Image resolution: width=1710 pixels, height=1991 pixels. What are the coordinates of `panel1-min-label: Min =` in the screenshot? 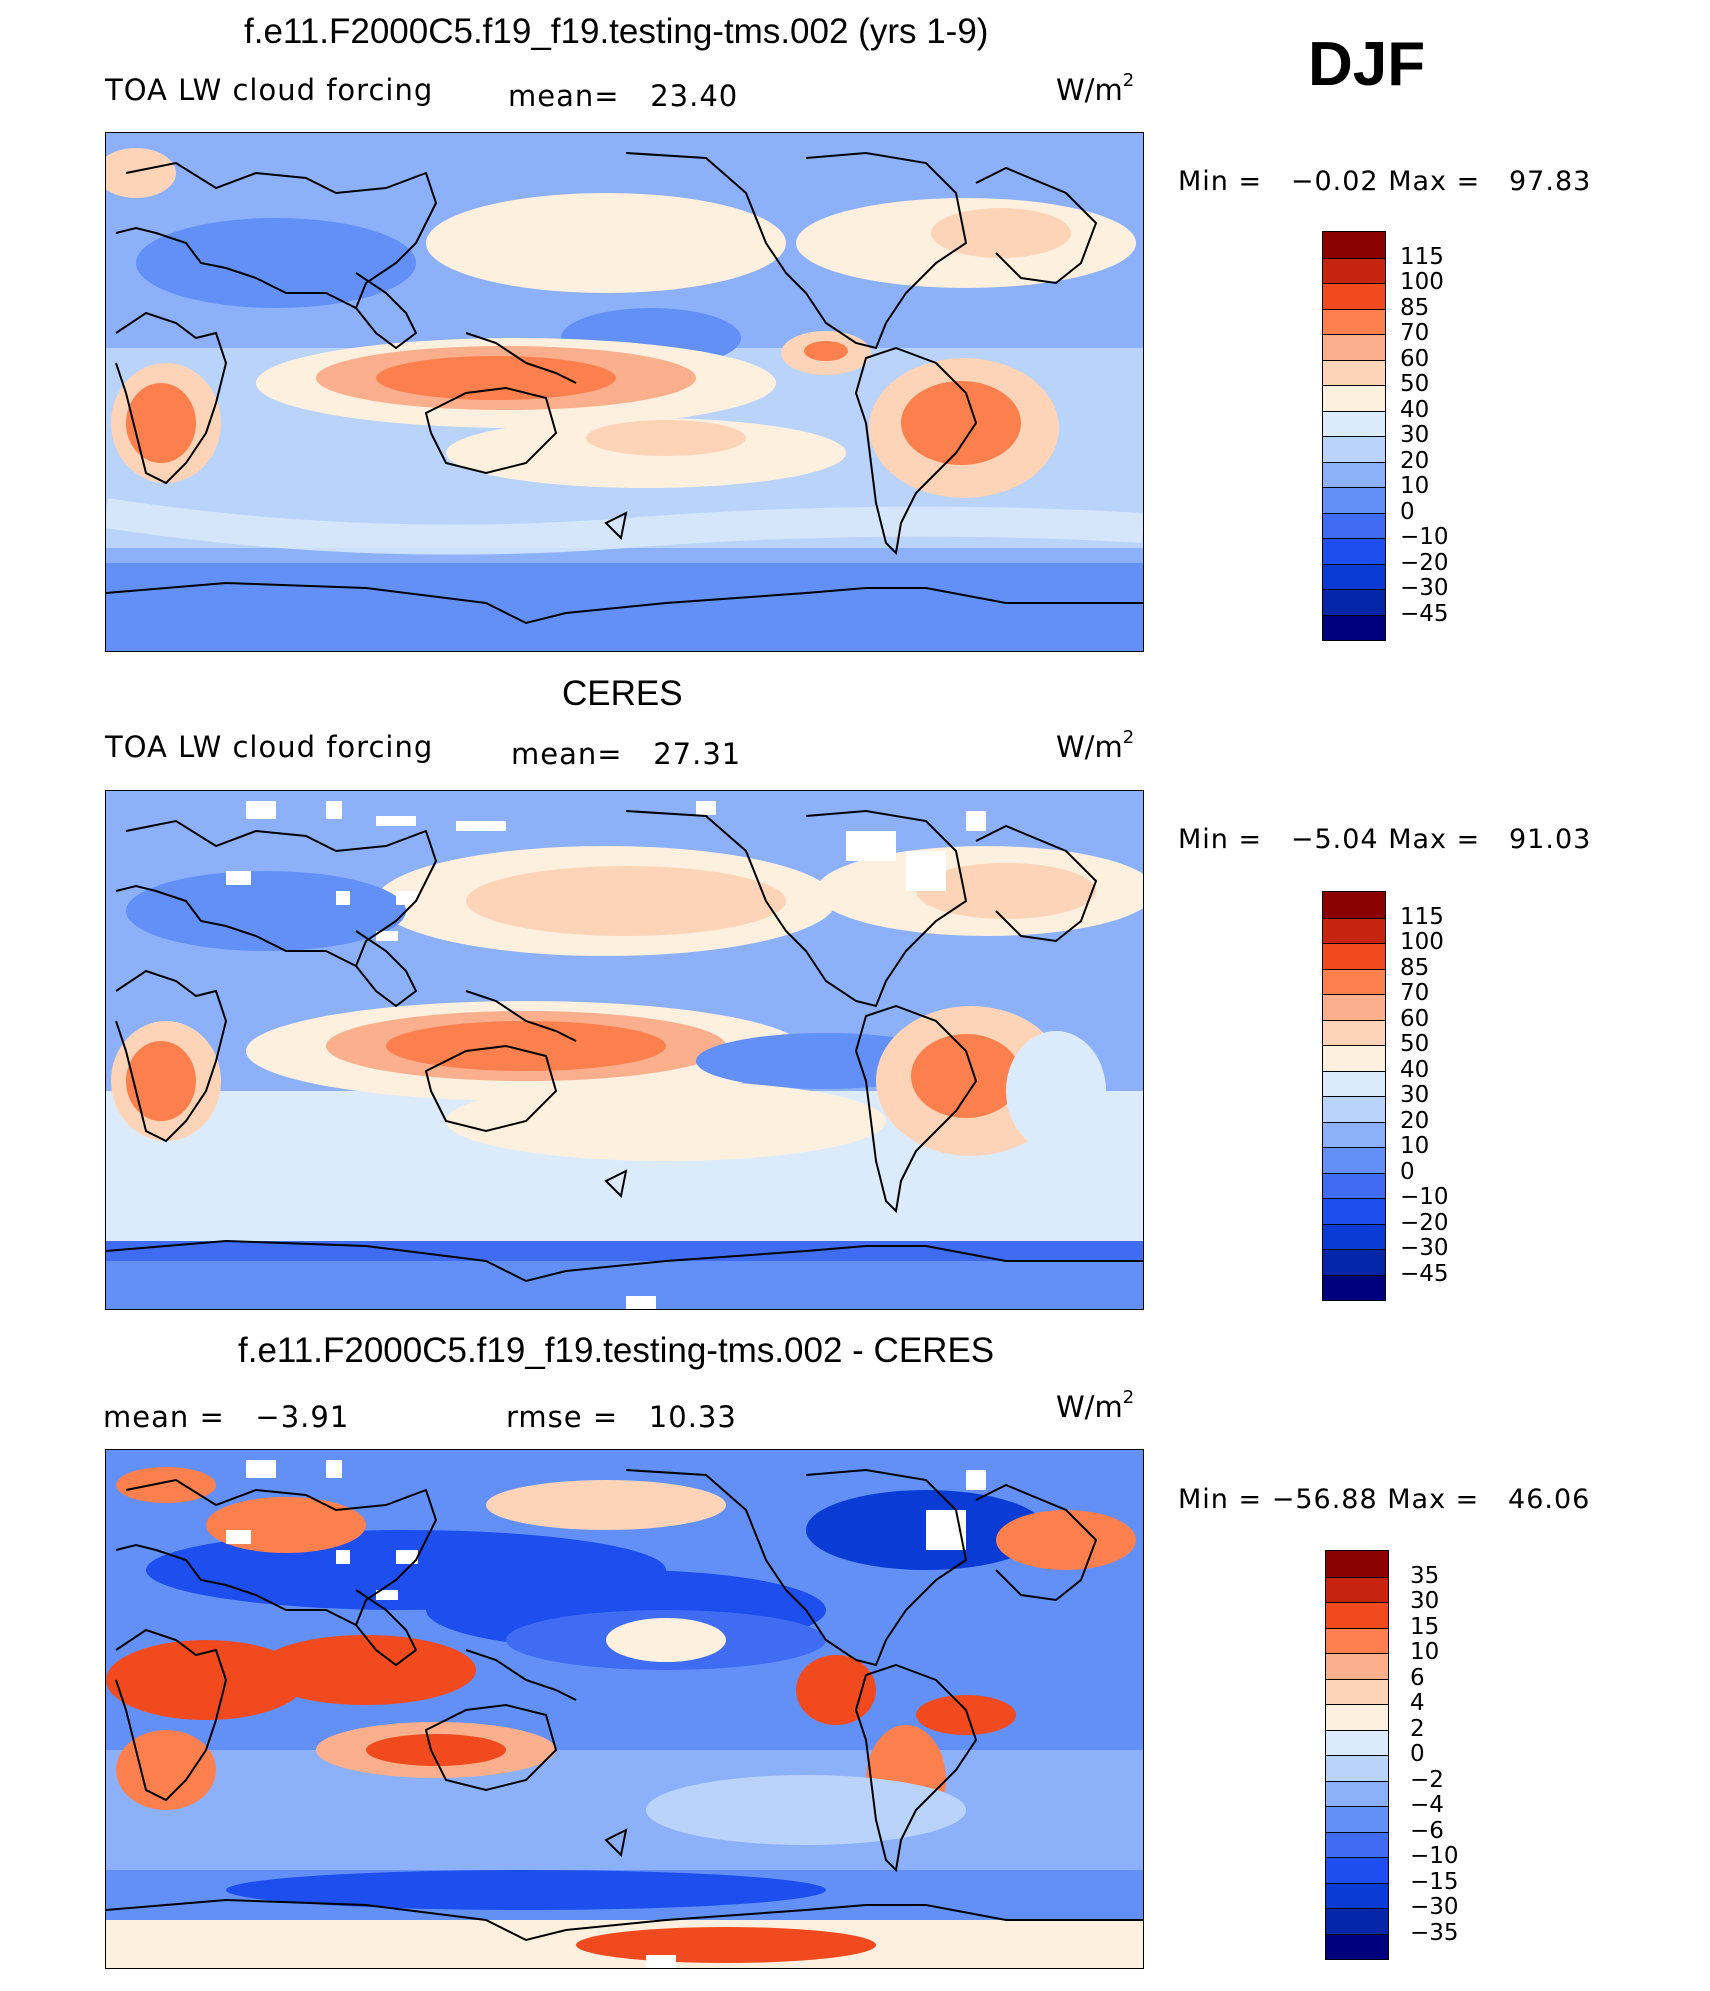 It's located at (1220, 181).